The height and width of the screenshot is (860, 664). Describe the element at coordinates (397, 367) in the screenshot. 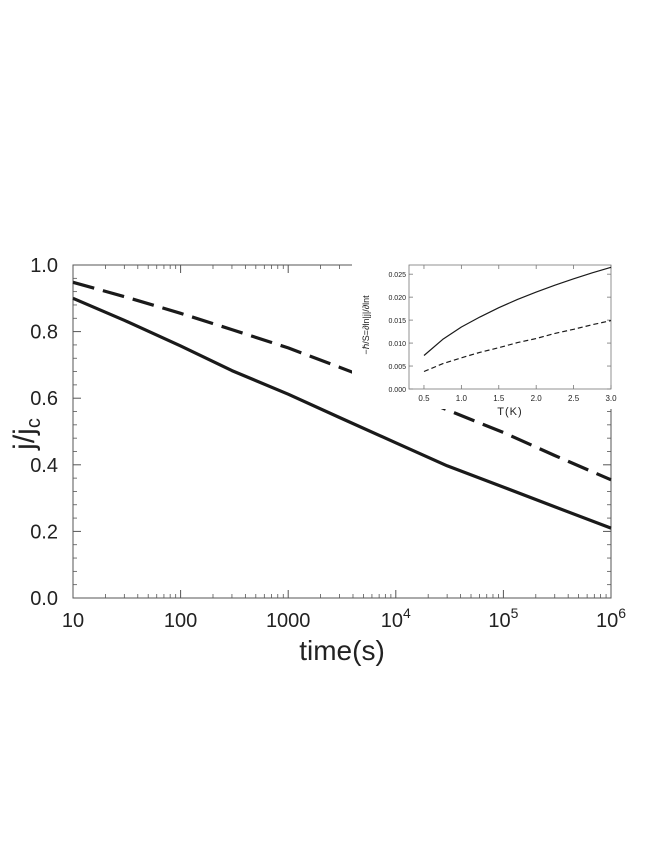

I see `inset-y-tick-label: 0.005` at that location.